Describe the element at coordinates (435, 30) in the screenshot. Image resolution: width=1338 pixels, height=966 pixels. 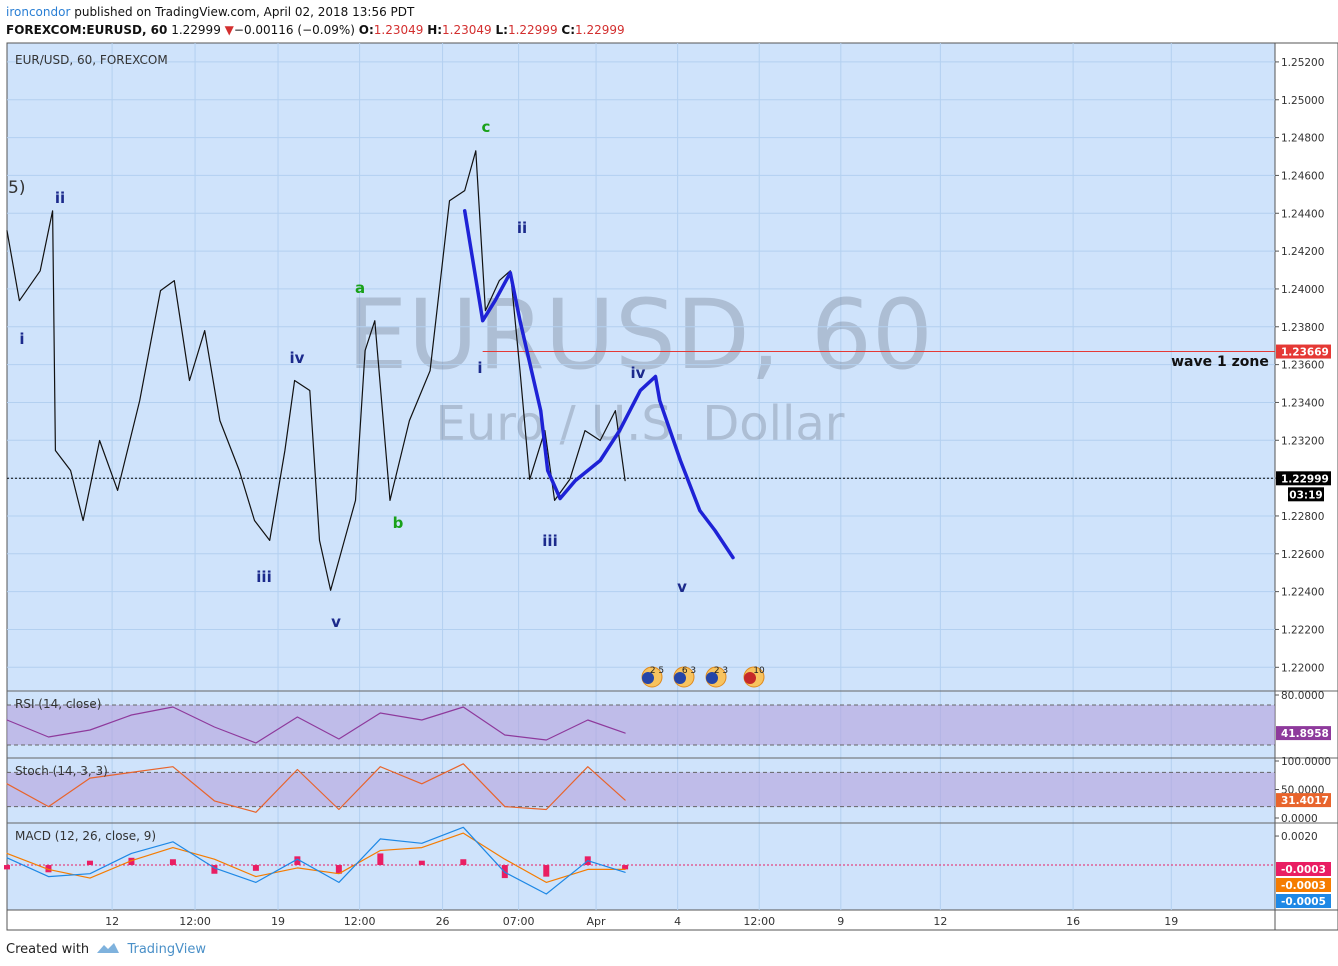
I see `ohlc-label: H:` at that location.